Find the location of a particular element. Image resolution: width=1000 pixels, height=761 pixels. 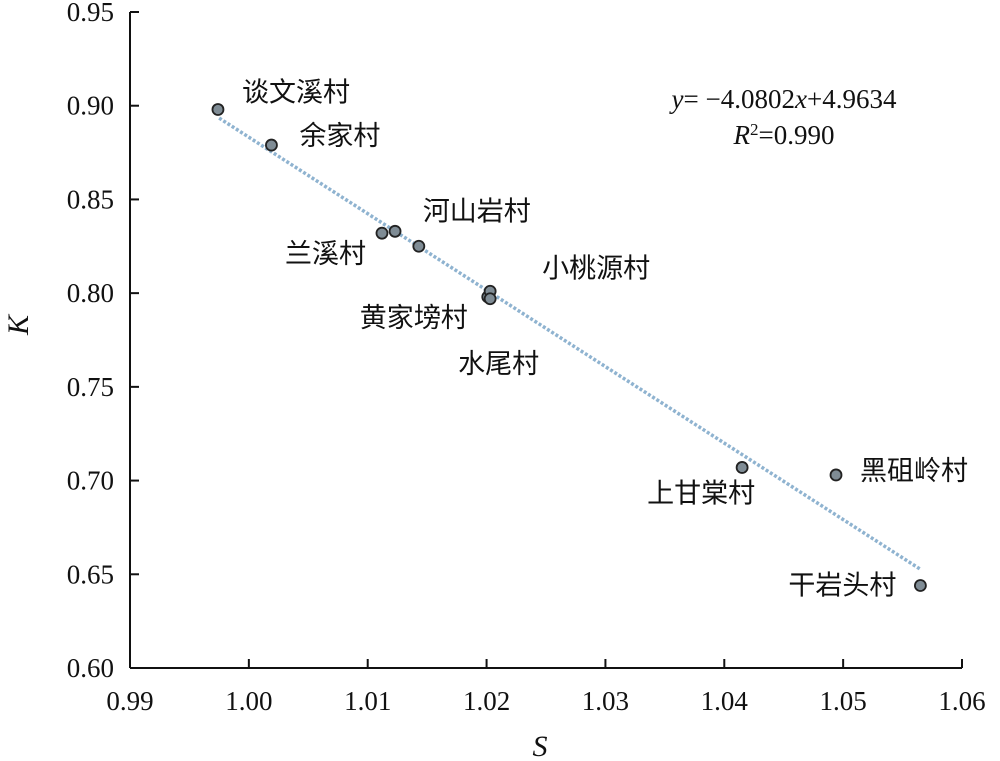

point-label: 谈文溪村 is located at coordinates (296, 92).